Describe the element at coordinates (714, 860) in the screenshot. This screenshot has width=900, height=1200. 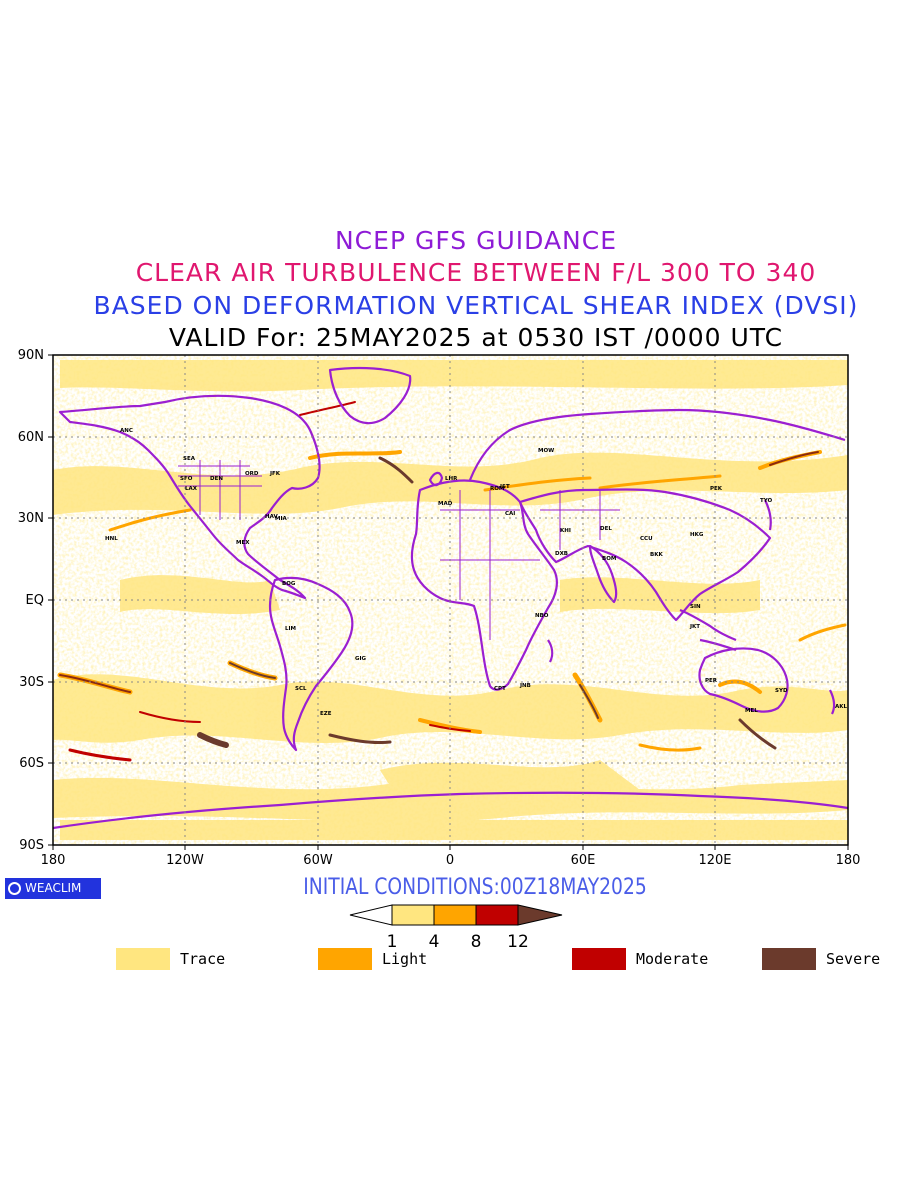
I see `lon-label-120e: 120E` at that location.